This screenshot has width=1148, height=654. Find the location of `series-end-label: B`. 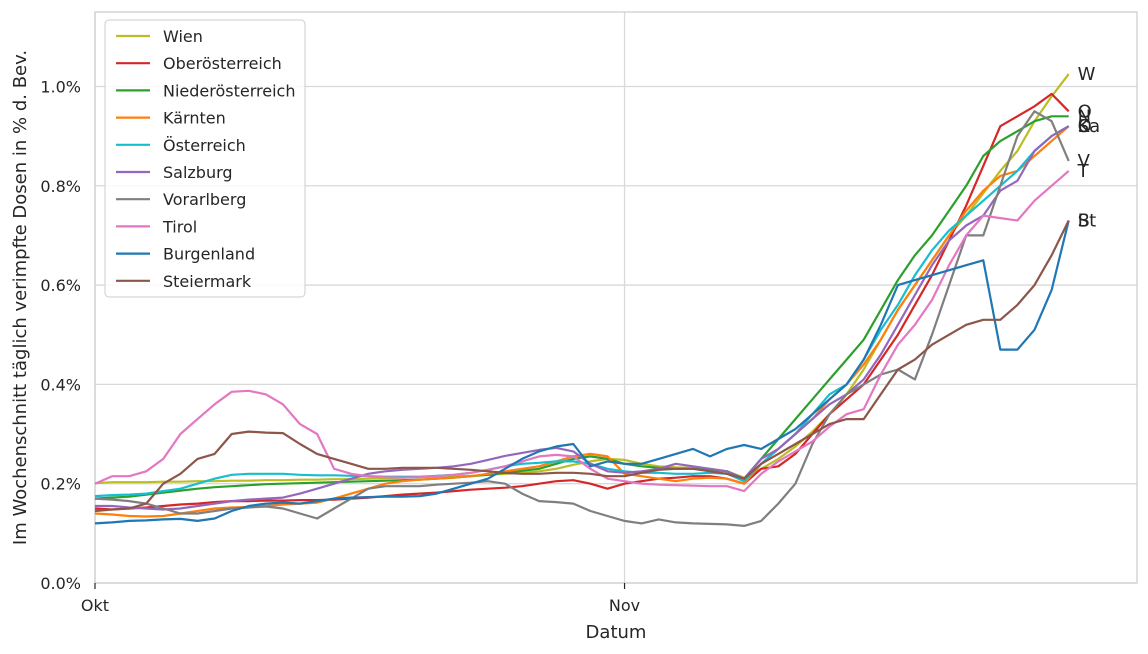

series-end-label: B is located at coordinates (1084, 221).